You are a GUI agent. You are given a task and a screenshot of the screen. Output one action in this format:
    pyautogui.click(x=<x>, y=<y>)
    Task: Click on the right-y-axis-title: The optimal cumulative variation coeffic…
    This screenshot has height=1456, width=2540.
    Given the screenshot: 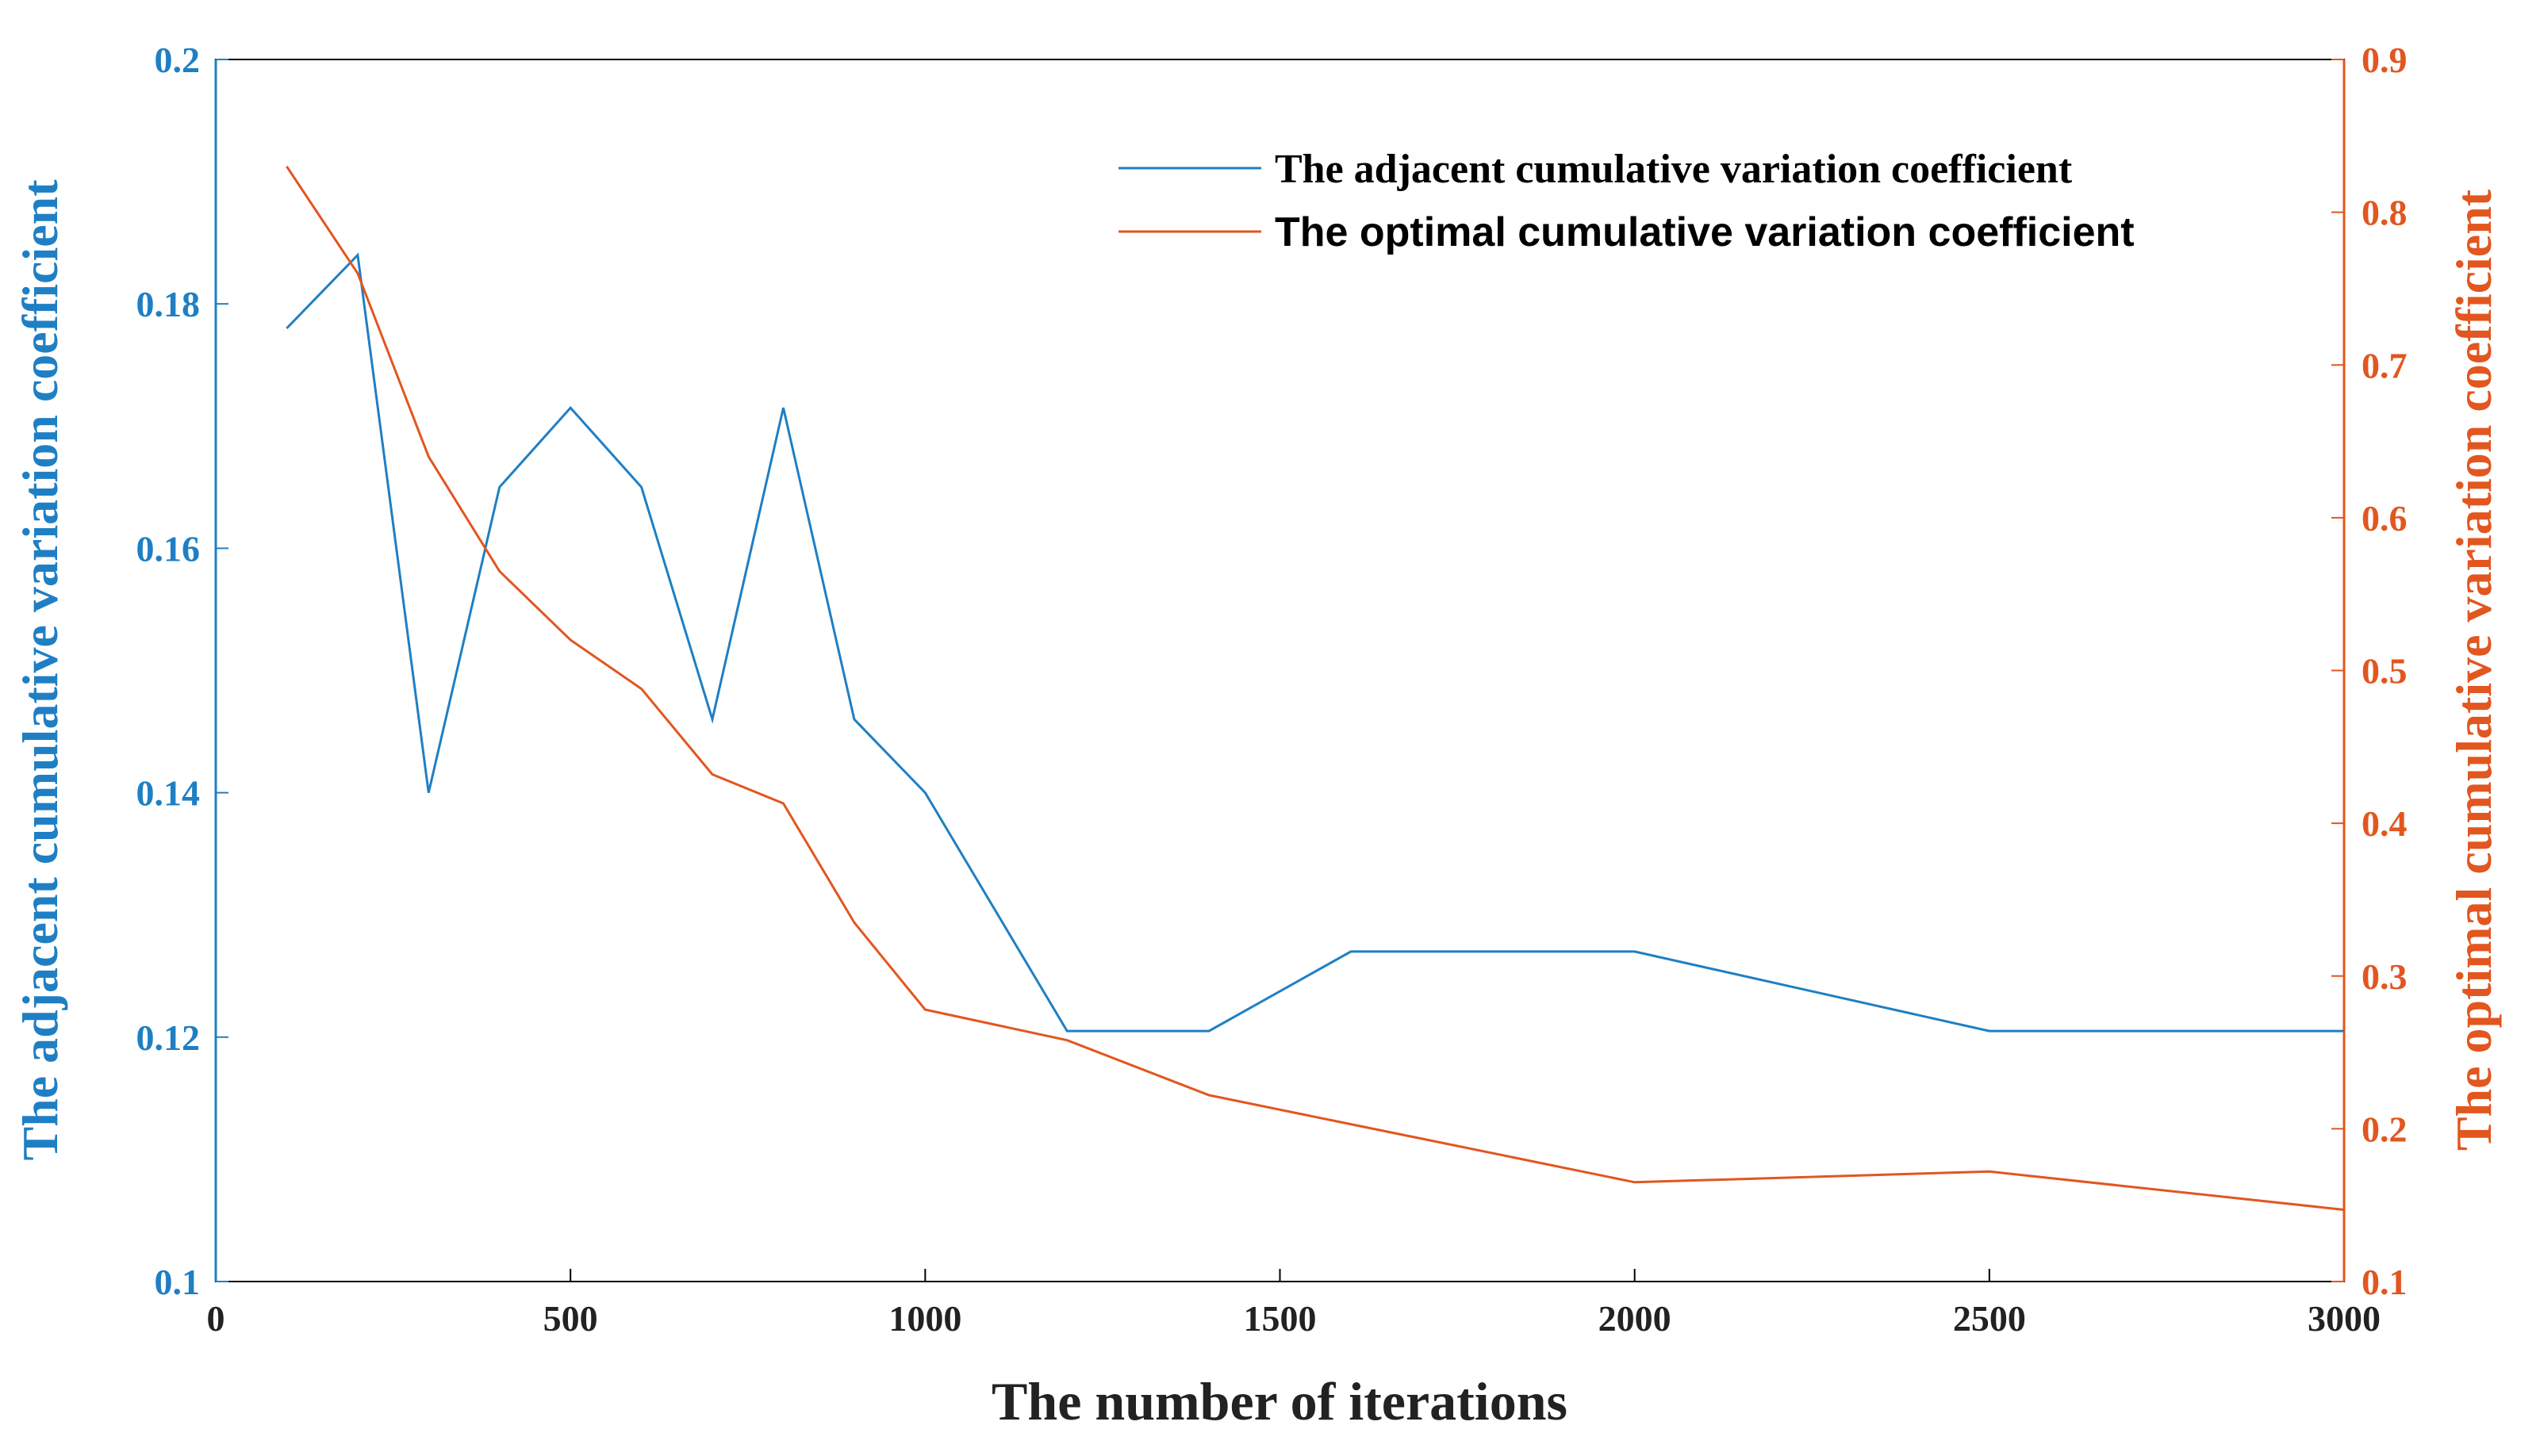 What is the action you would take?
    pyautogui.click(x=2474, y=670)
    